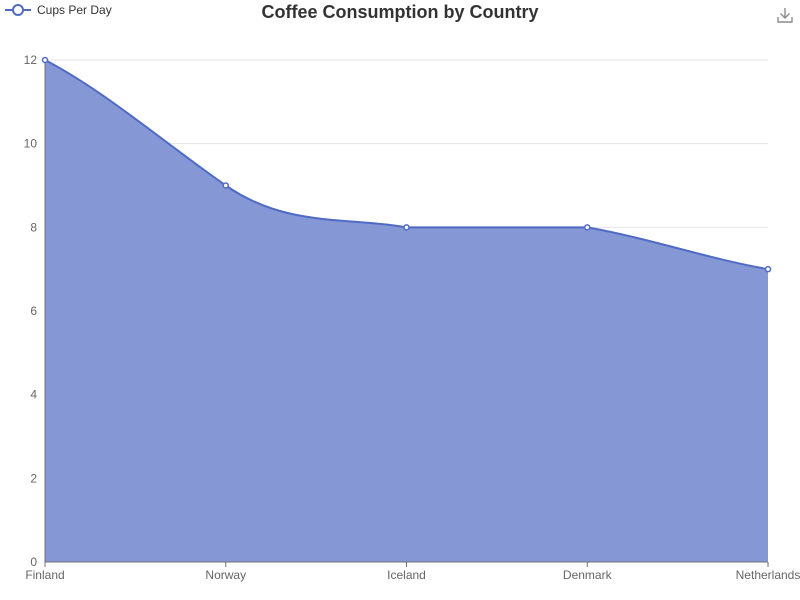 This screenshot has width=800, height=600. I want to click on y-tick-label: 6, so click(33, 311).